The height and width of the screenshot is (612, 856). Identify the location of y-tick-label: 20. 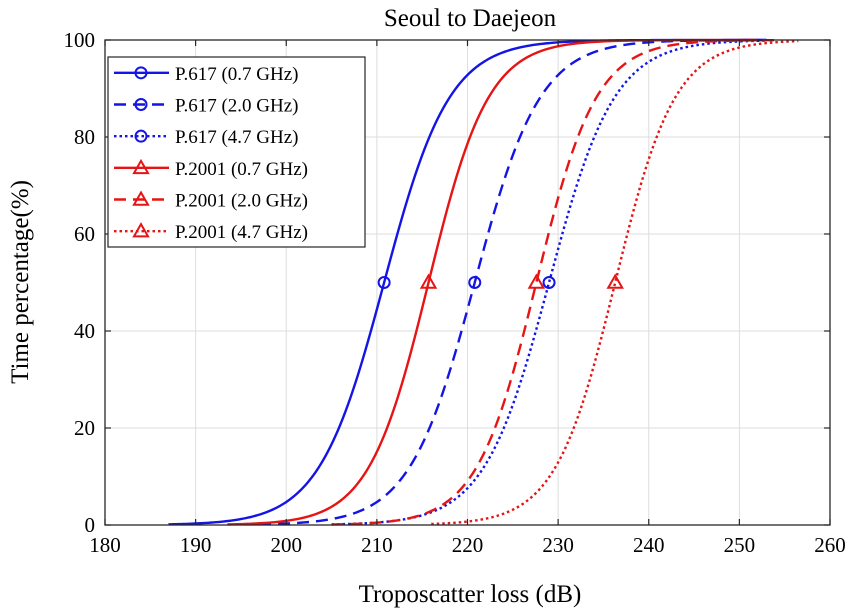
(84, 428).